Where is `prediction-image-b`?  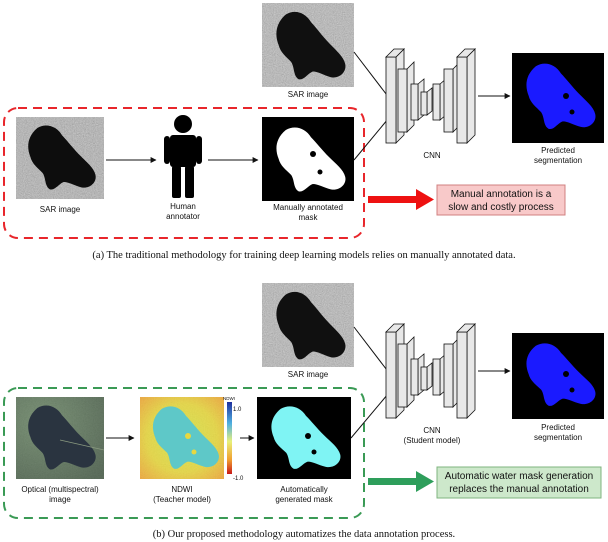 prediction-image-b is located at coordinates (558, 376).